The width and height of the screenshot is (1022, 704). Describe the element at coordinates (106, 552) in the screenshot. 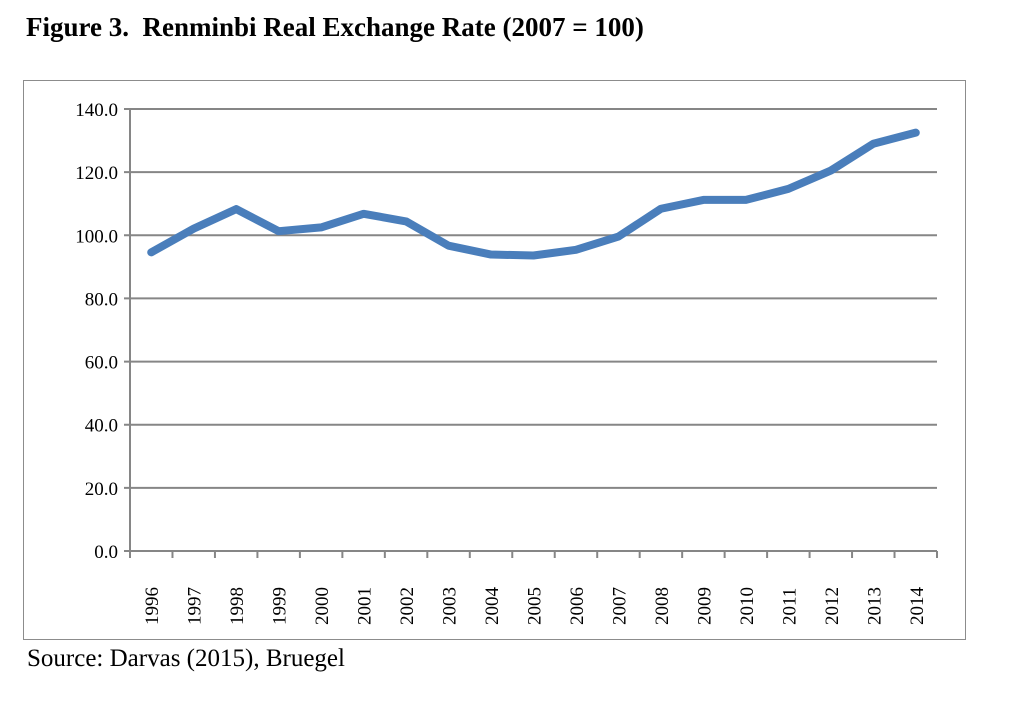

I see `y-tick-label: 0.0` at that location.